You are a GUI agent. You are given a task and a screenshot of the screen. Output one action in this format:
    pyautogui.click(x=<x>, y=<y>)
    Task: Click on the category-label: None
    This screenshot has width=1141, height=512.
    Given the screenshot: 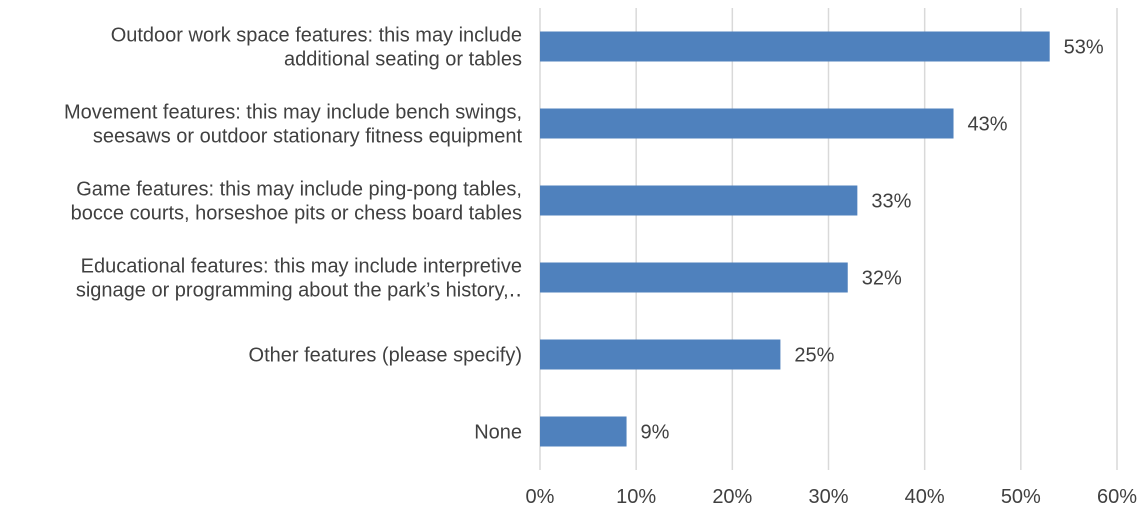 What is the action you would take?
    pyautogui.click(x=498, y=433)
    